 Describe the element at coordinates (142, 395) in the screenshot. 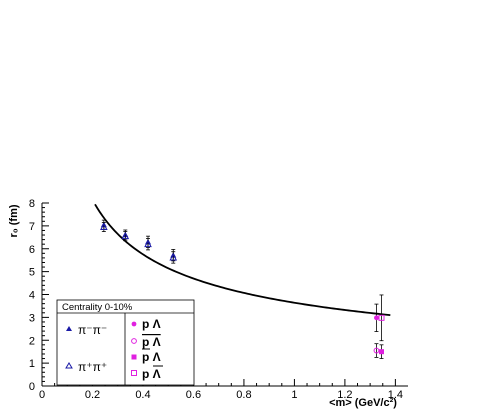

I see `x-tick-label: 0.4` at that location.